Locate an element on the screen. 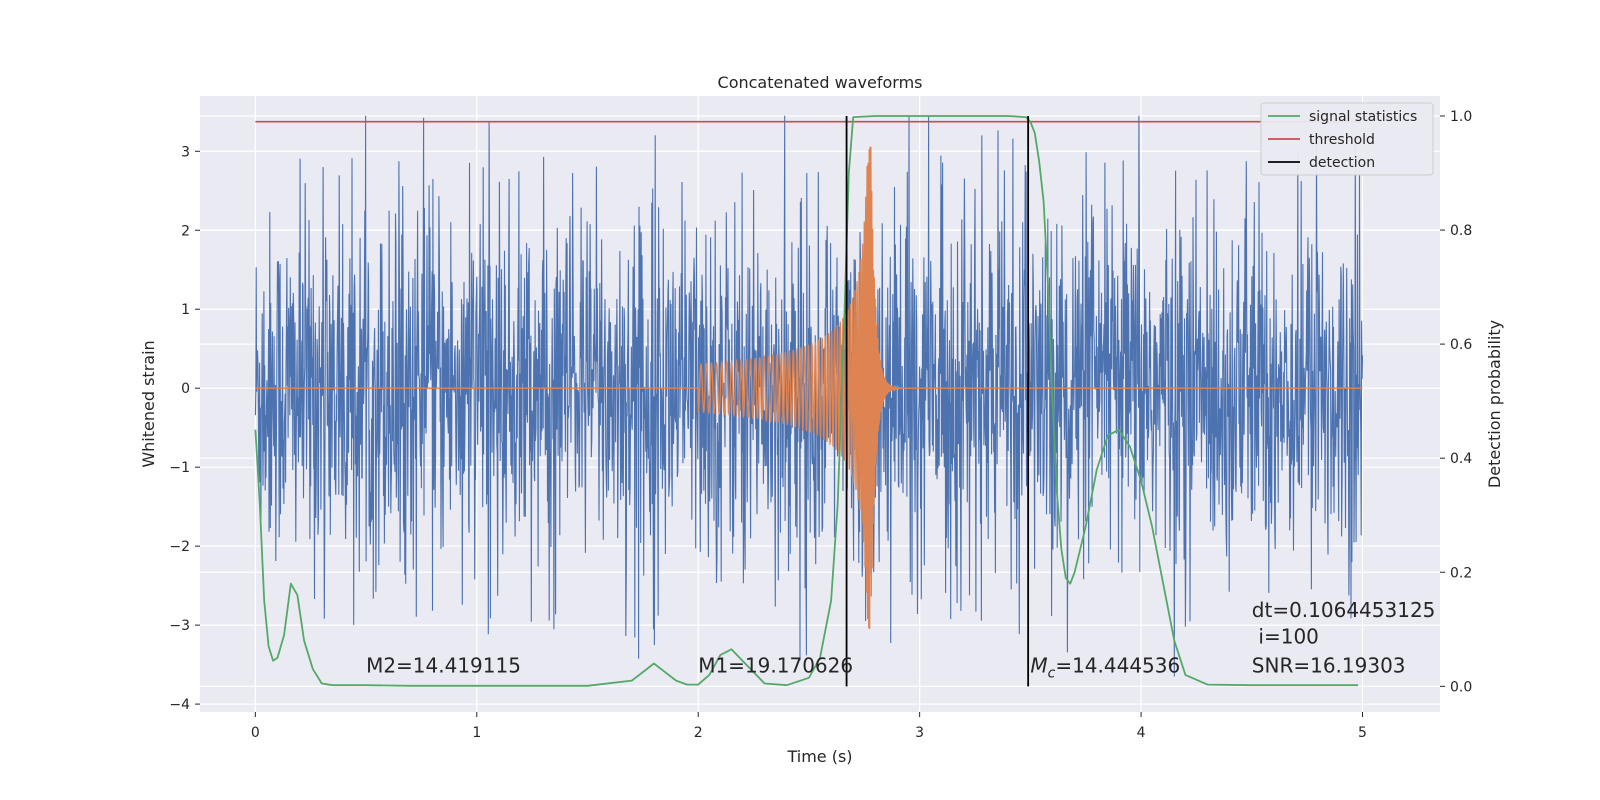 The image size is (1600, 800). legend-box is located at coordinates (1347, 139).